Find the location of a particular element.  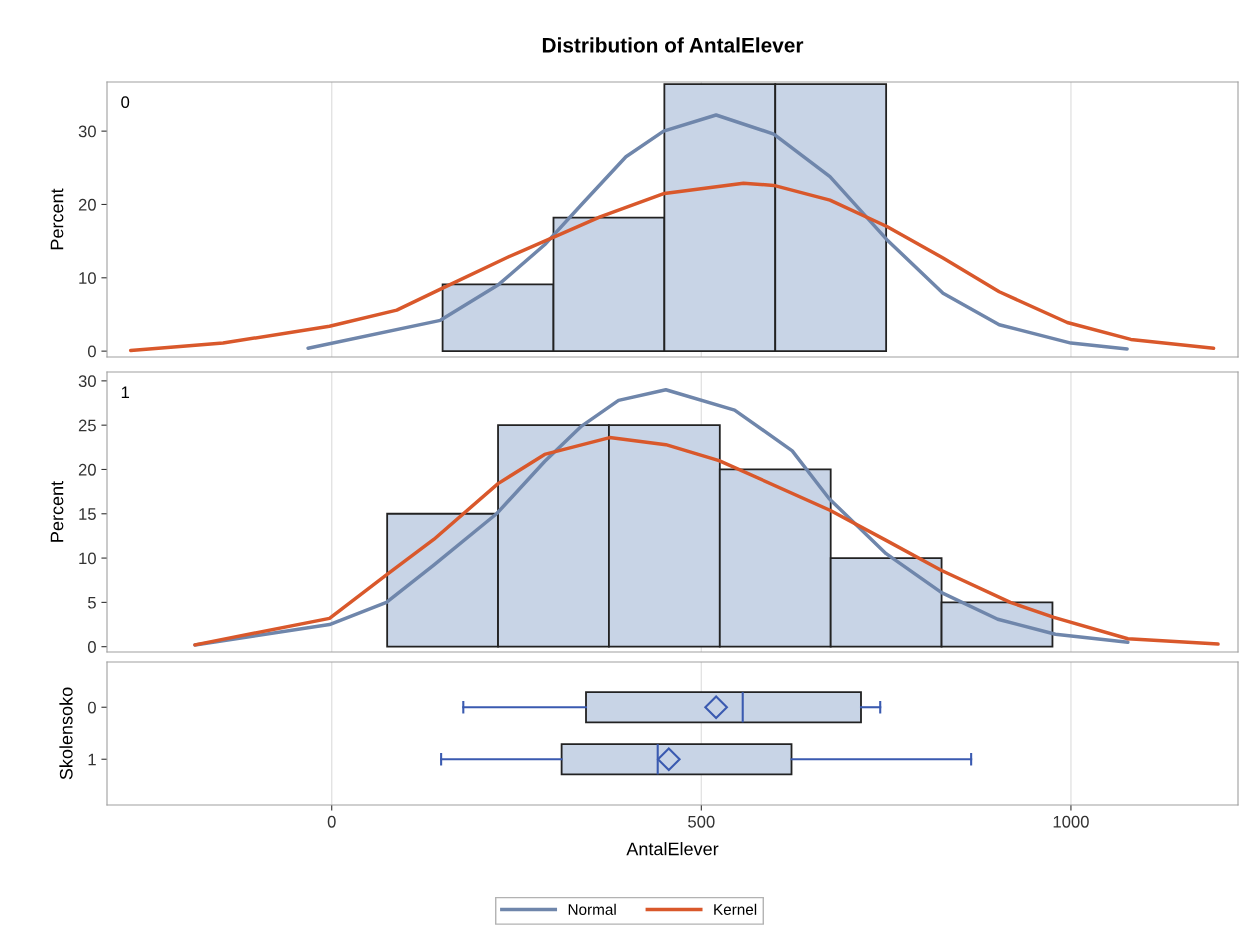

y-tick-label: 1 is located at coordinates (92, 759).